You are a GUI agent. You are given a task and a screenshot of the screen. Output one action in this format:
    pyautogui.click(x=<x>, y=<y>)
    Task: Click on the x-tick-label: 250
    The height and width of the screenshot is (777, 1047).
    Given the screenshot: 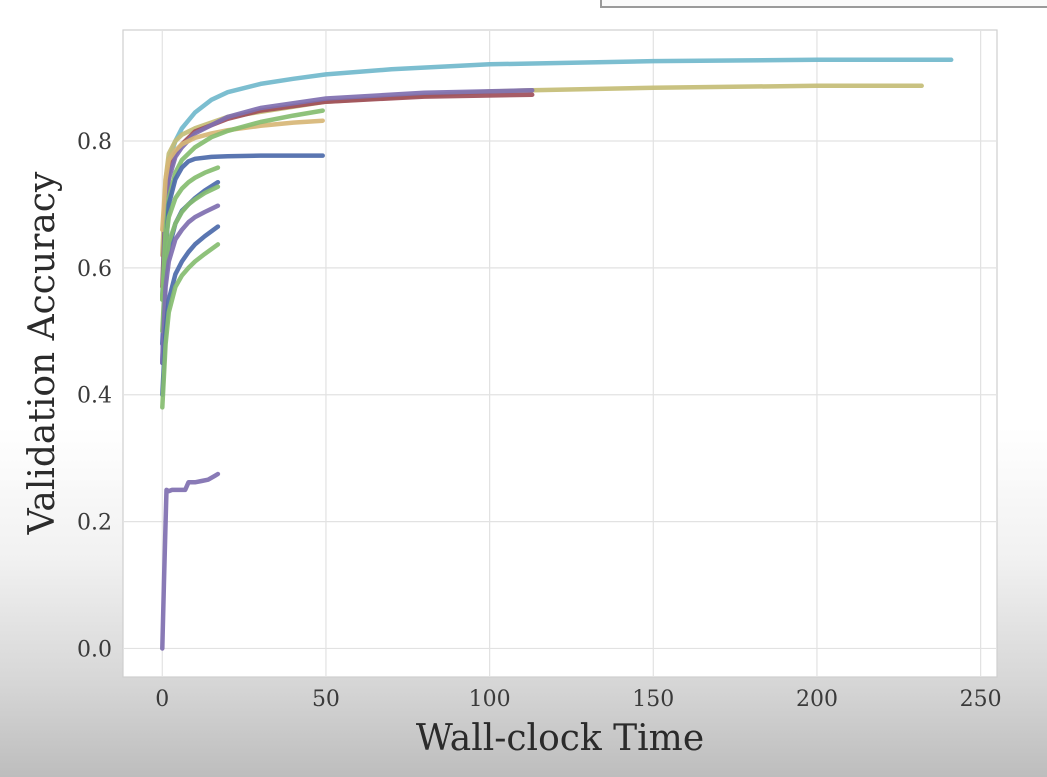 What is the action you would take?
    pyautogui.click(x=981, y=699)
    